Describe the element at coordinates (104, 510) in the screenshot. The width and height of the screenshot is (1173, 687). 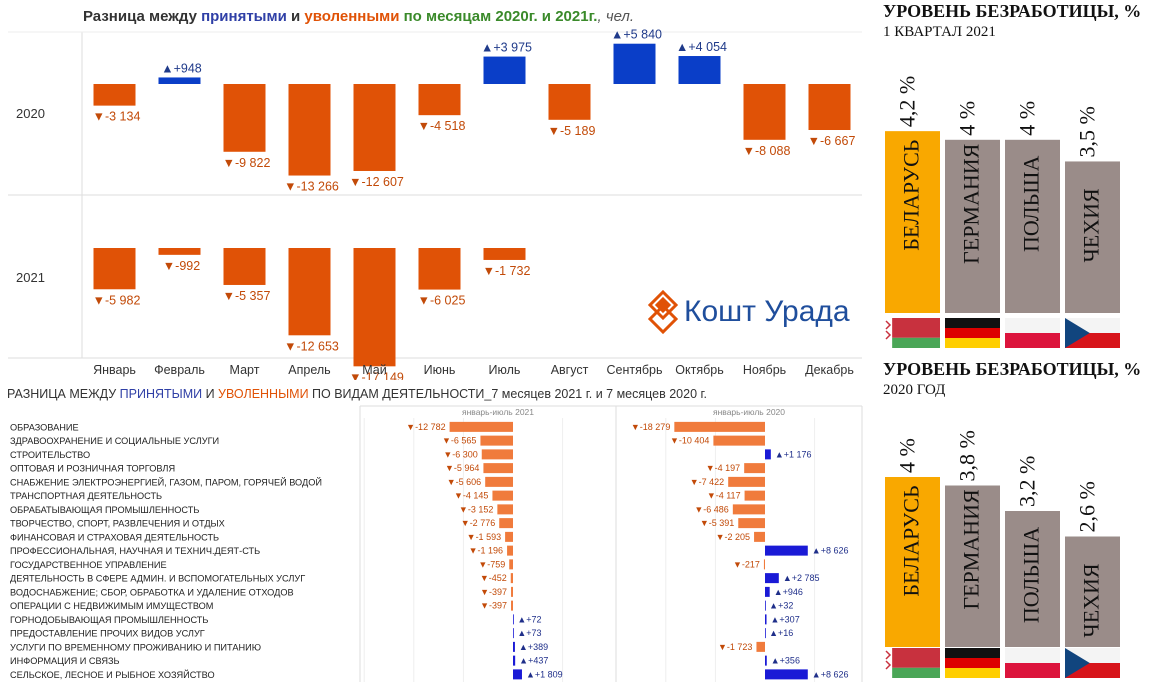
I see `sector-category-label: ОБРАБАТЫВАЮЩАЯ ПРОМЫШЛЕННОСТЬ` at that location.